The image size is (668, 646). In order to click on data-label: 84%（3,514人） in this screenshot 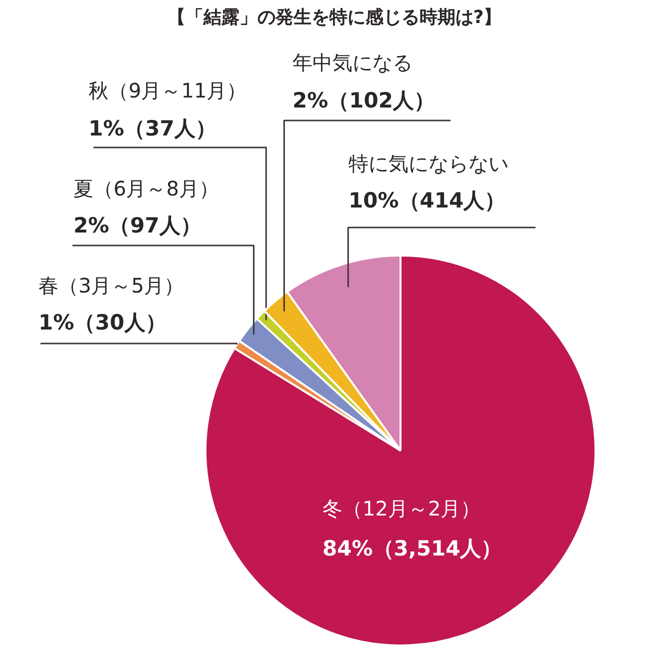, I will do `click(412, 548)`.